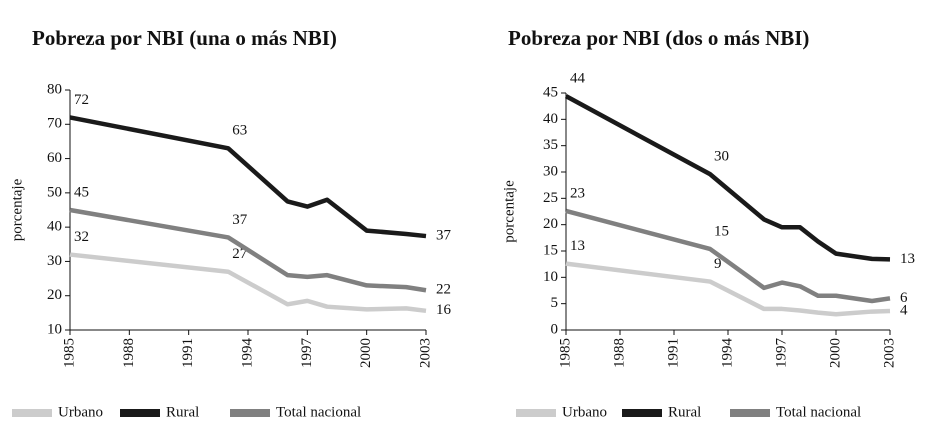 The height and width of the screenshot is (424, 940). What do you see at coordinates (81, 237) in the screenshot?
I see `data-label: 32` at bounding box center [81, 237].